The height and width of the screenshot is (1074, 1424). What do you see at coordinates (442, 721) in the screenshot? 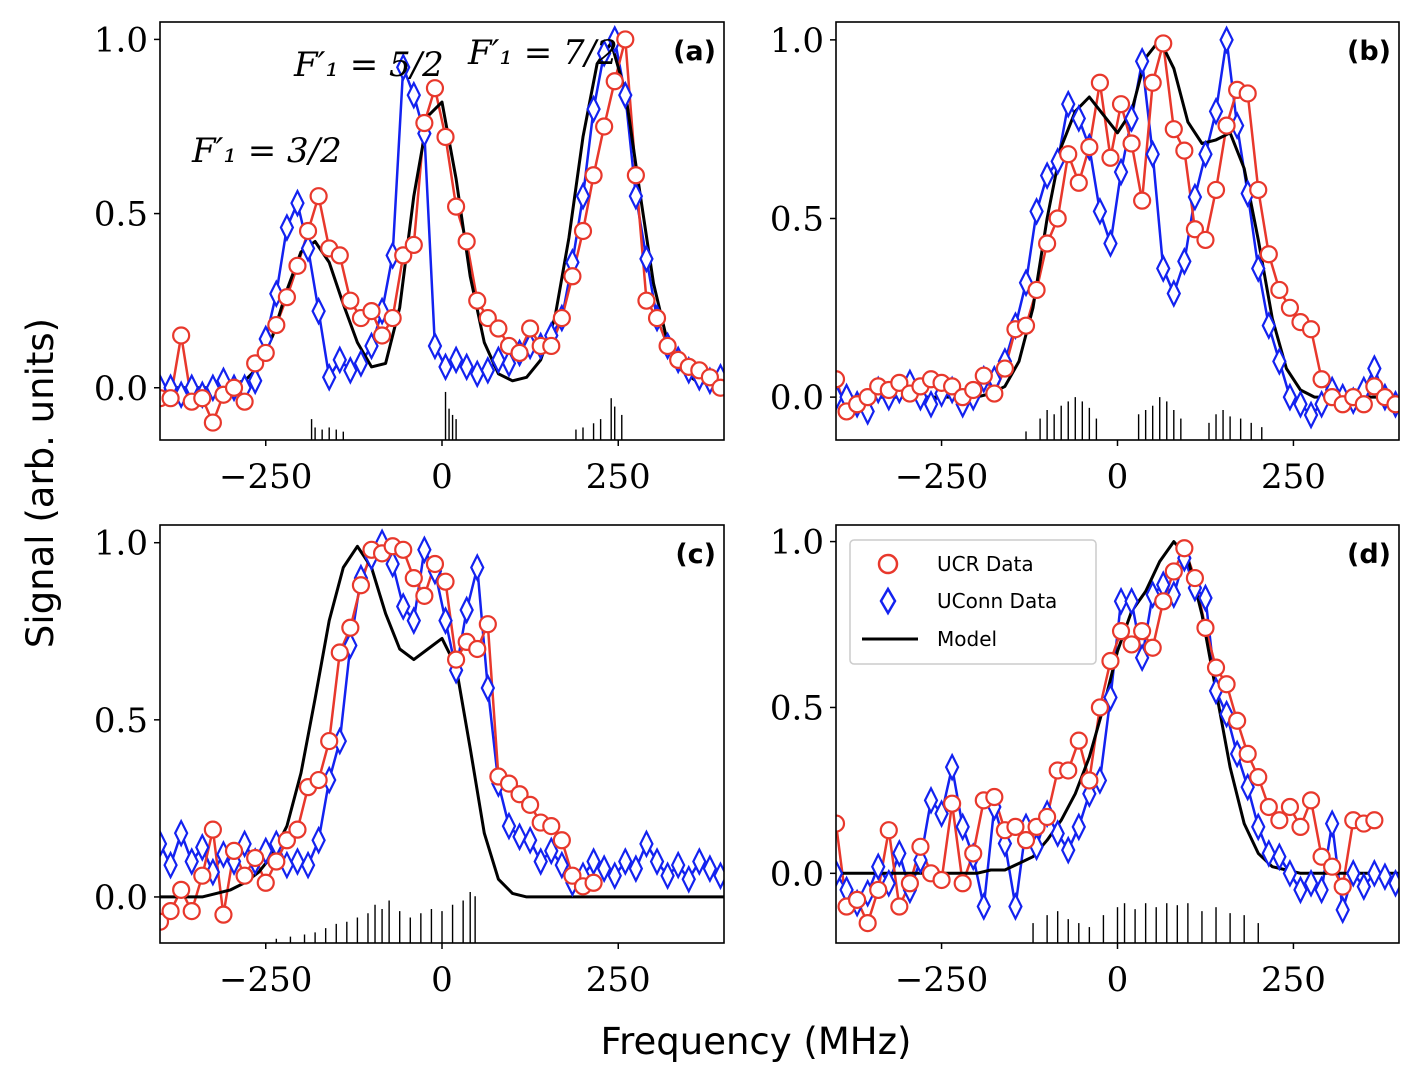
I see `series-line-model` at bounding box center [442, 721].